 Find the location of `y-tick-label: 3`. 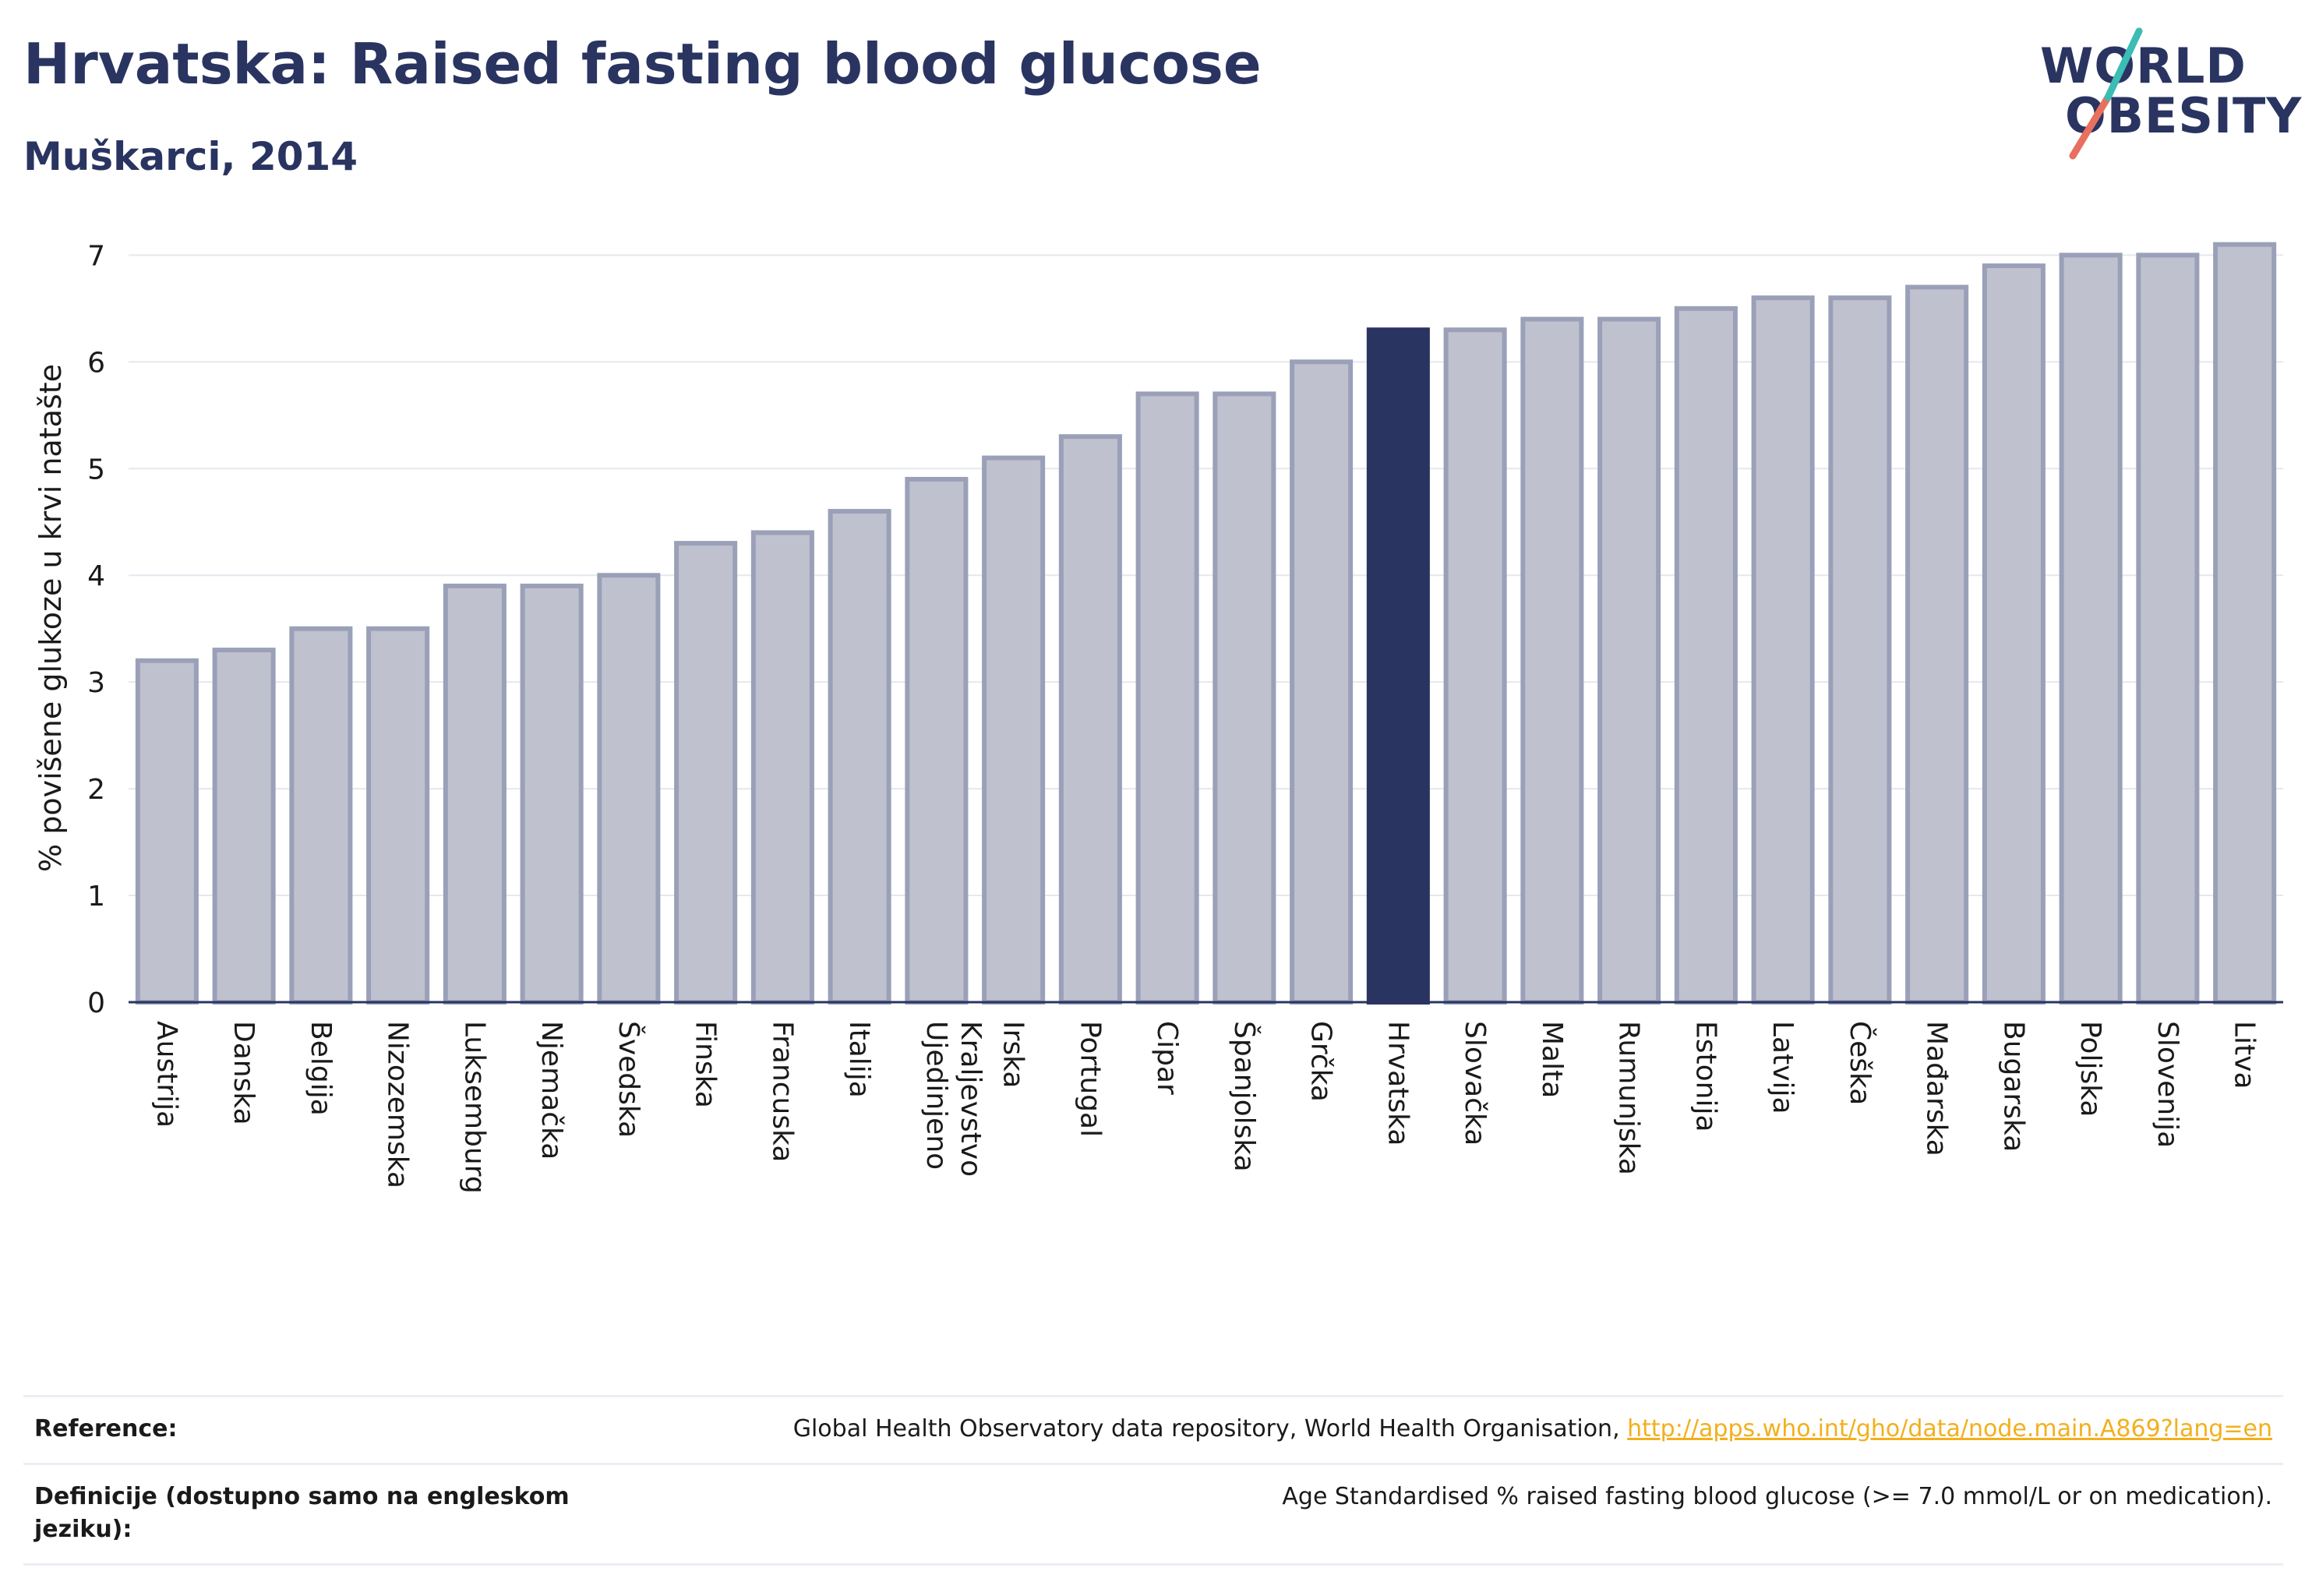

y-tick-label: 3 is located at coordinates (96, 683).